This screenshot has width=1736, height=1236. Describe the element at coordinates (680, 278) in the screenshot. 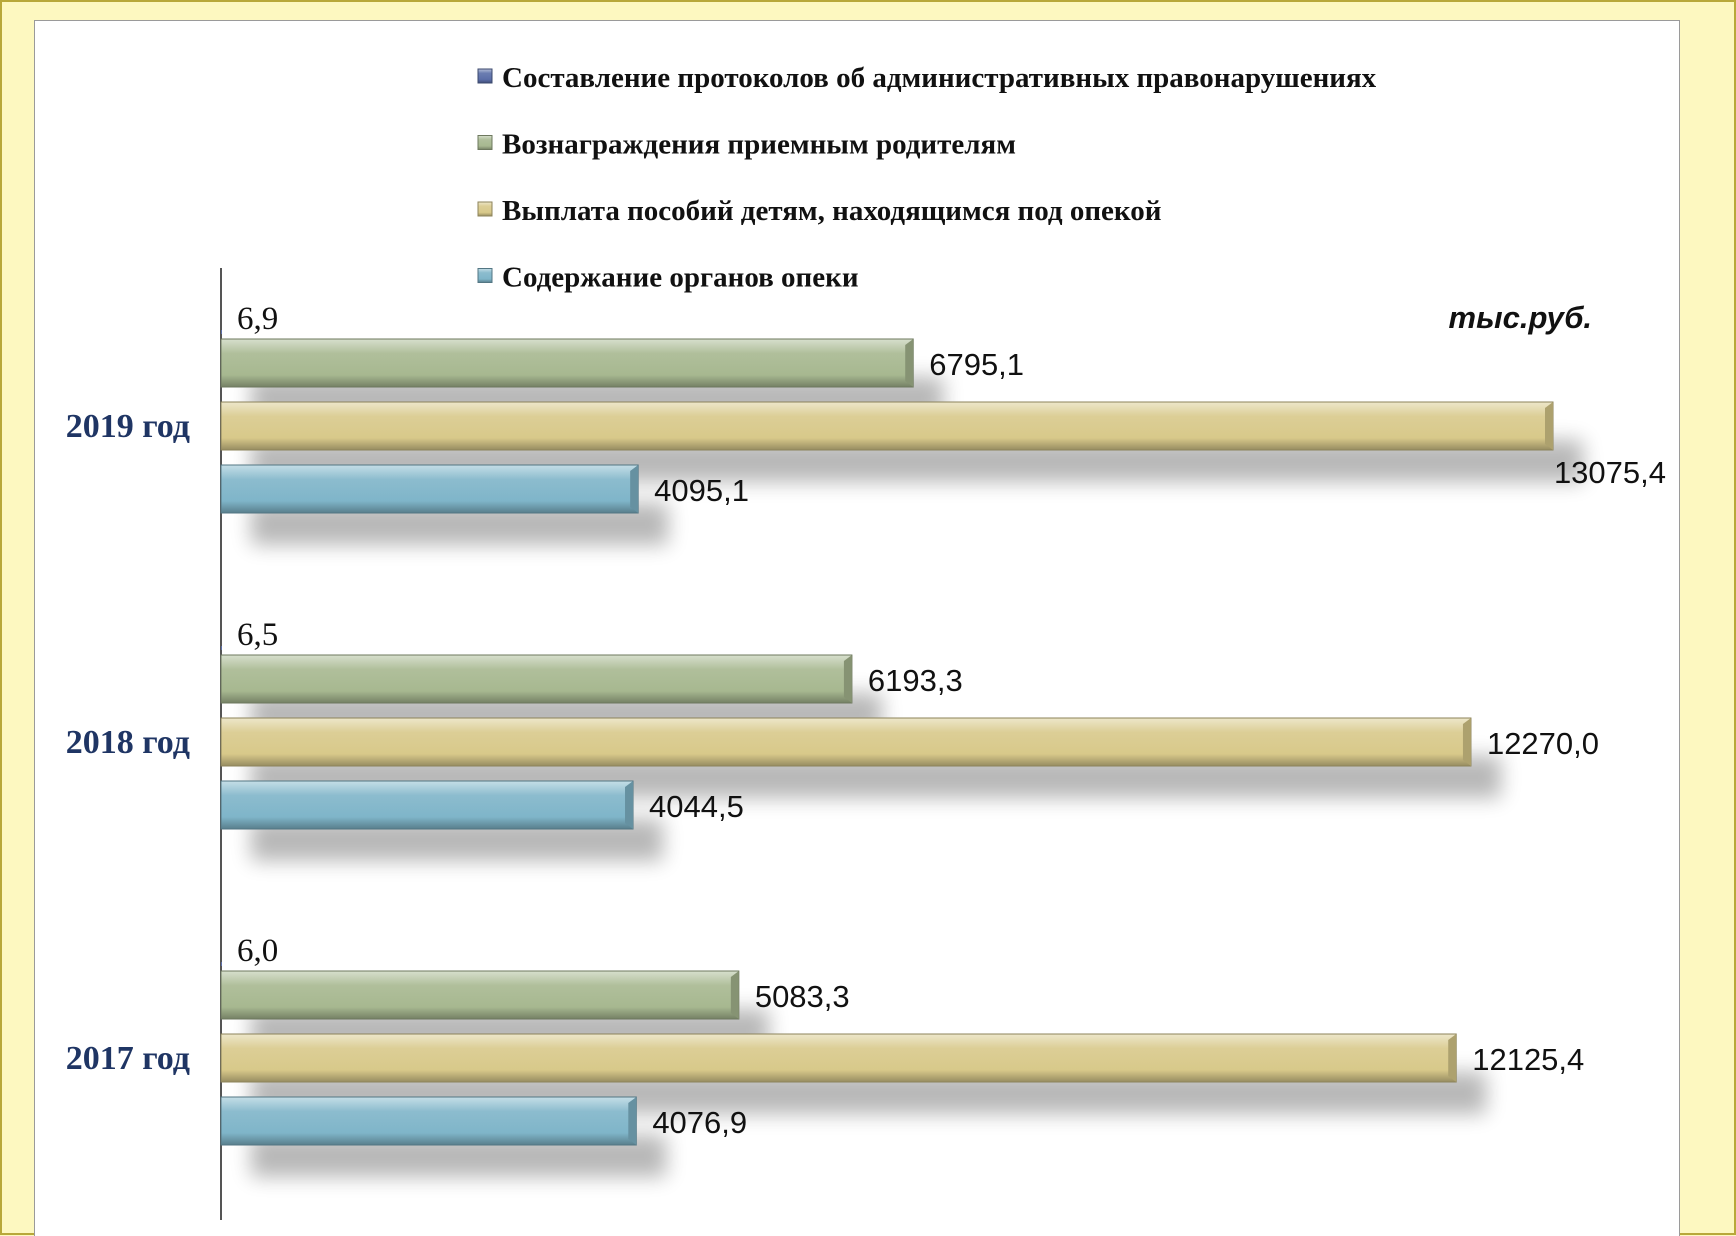

I see `legend-label: Содержание органов опеки` at that location.